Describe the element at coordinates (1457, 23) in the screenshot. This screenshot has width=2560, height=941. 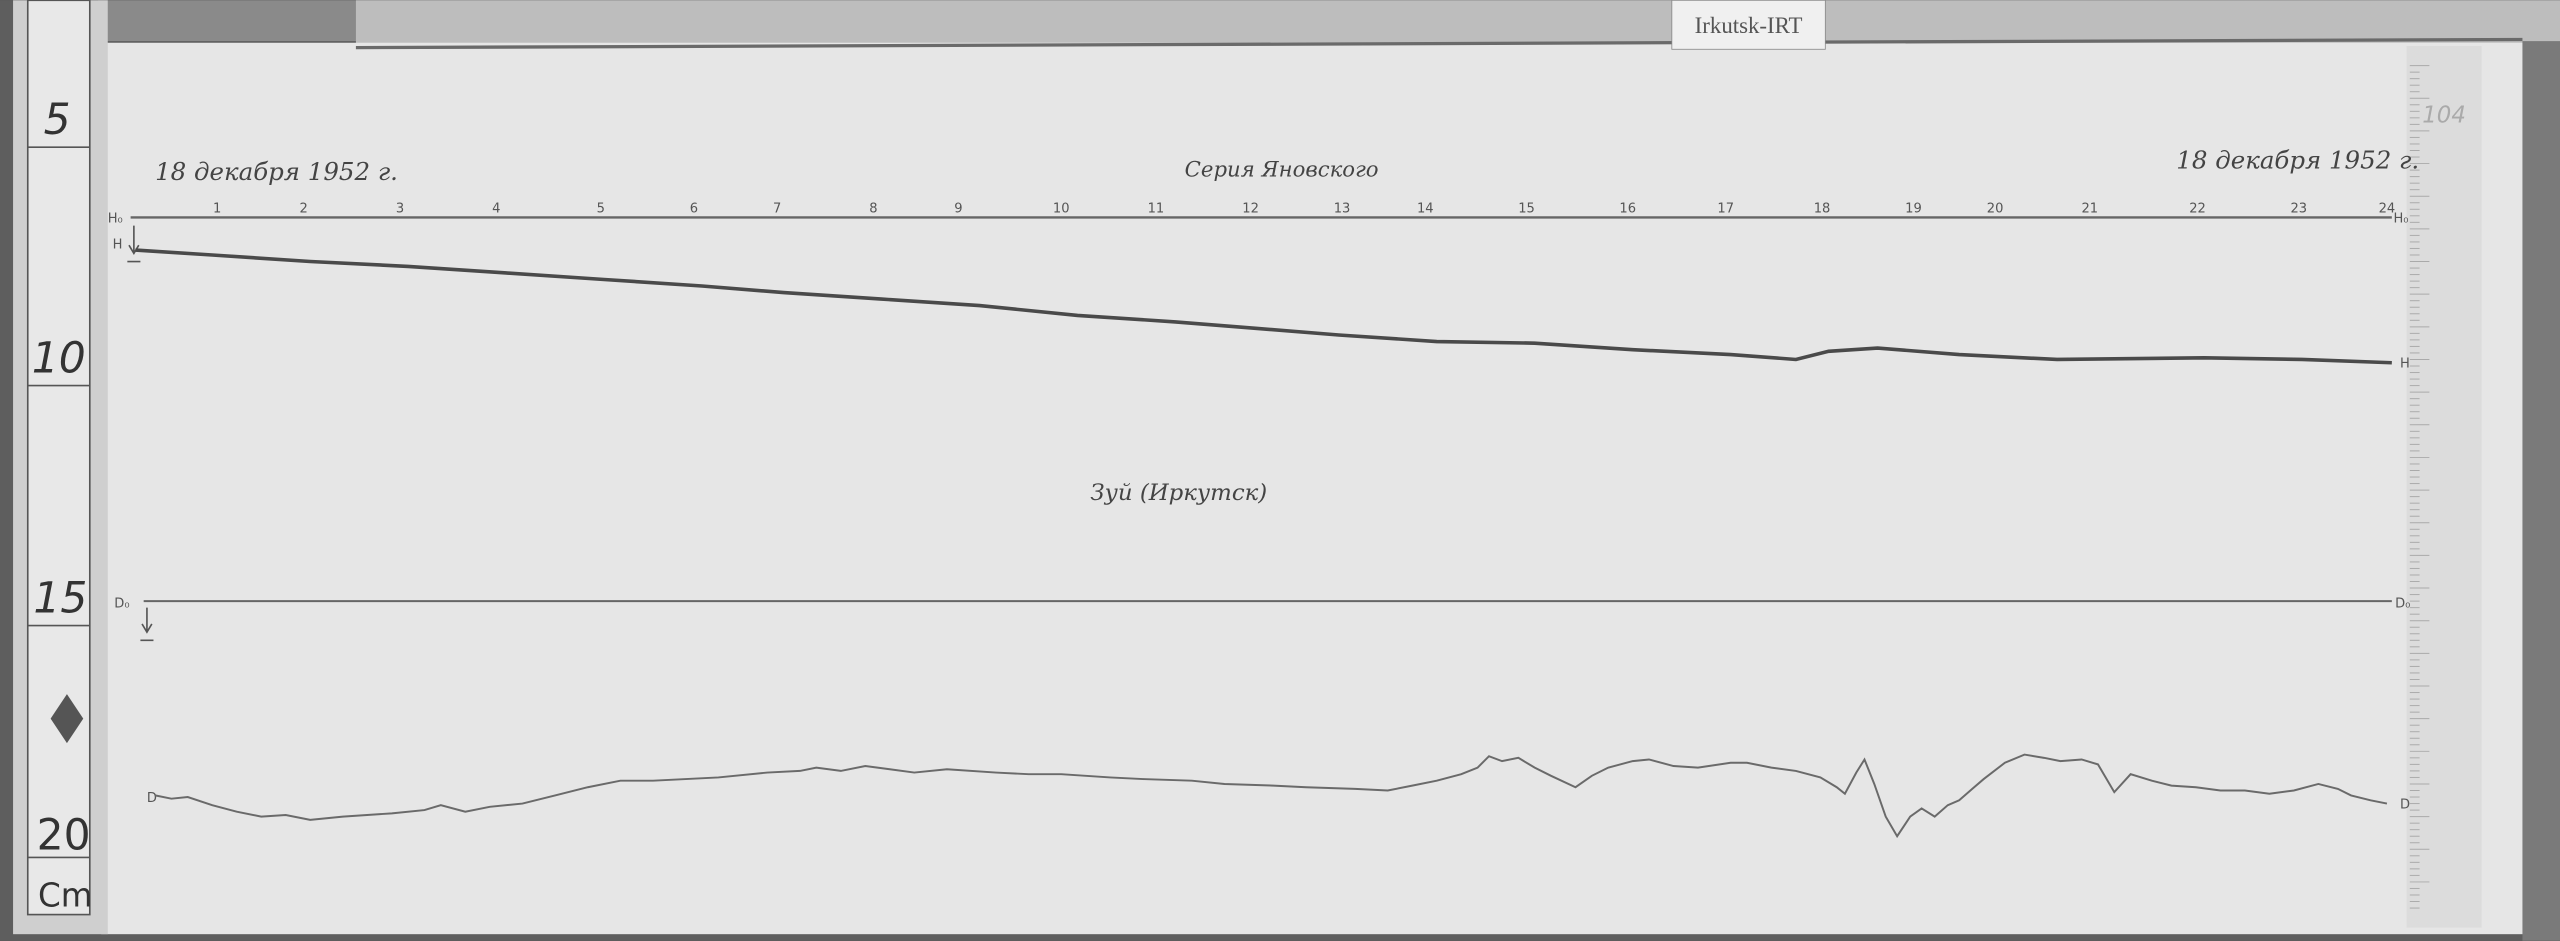
I see `top-paper-edge` at that location.